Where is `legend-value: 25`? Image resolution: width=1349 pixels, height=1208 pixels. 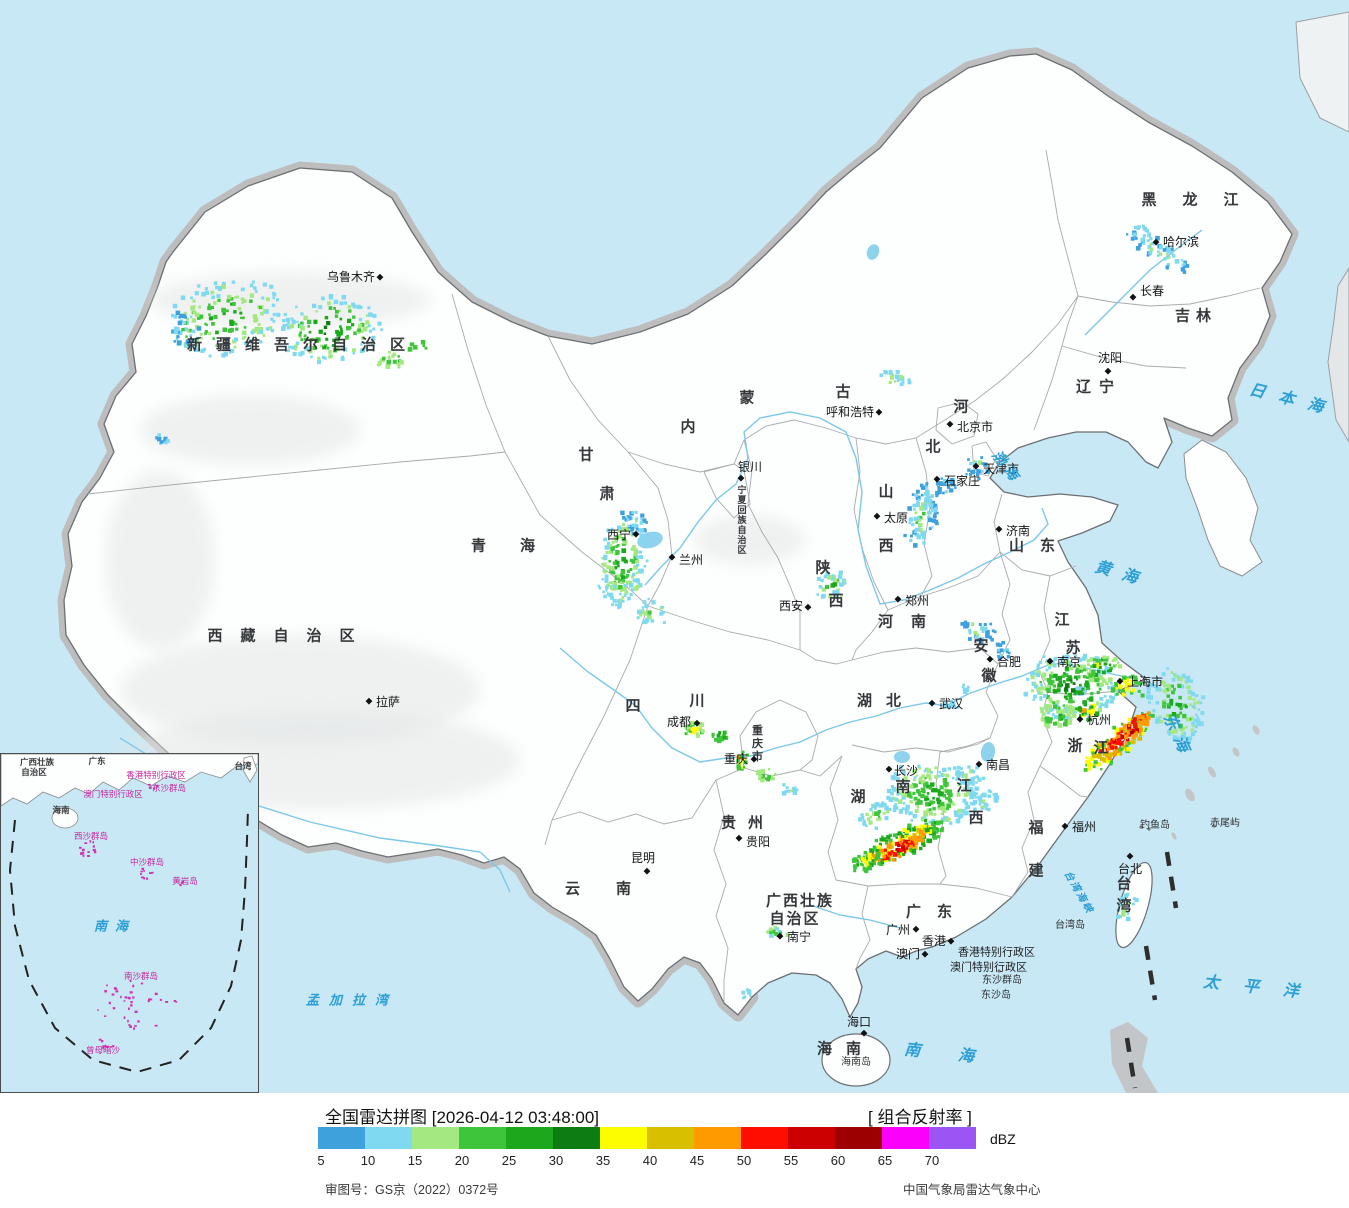
legend-value: 25 is located at coordinates (509, 1160).